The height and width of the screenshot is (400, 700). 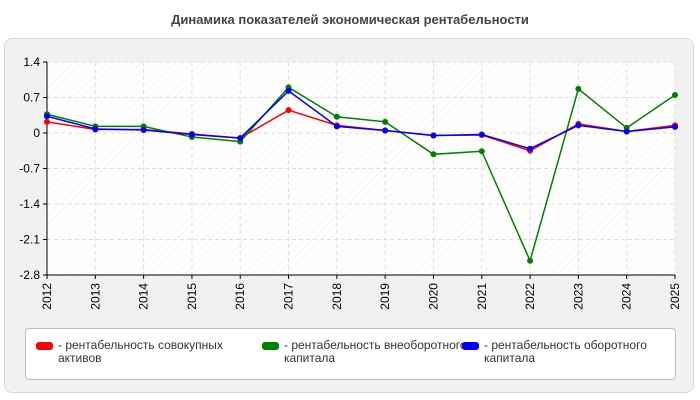 What do you see at coordinates (240, 296) in the screenshot?
I see `x-tick-label: 2016` at bounding box center [240, 296].